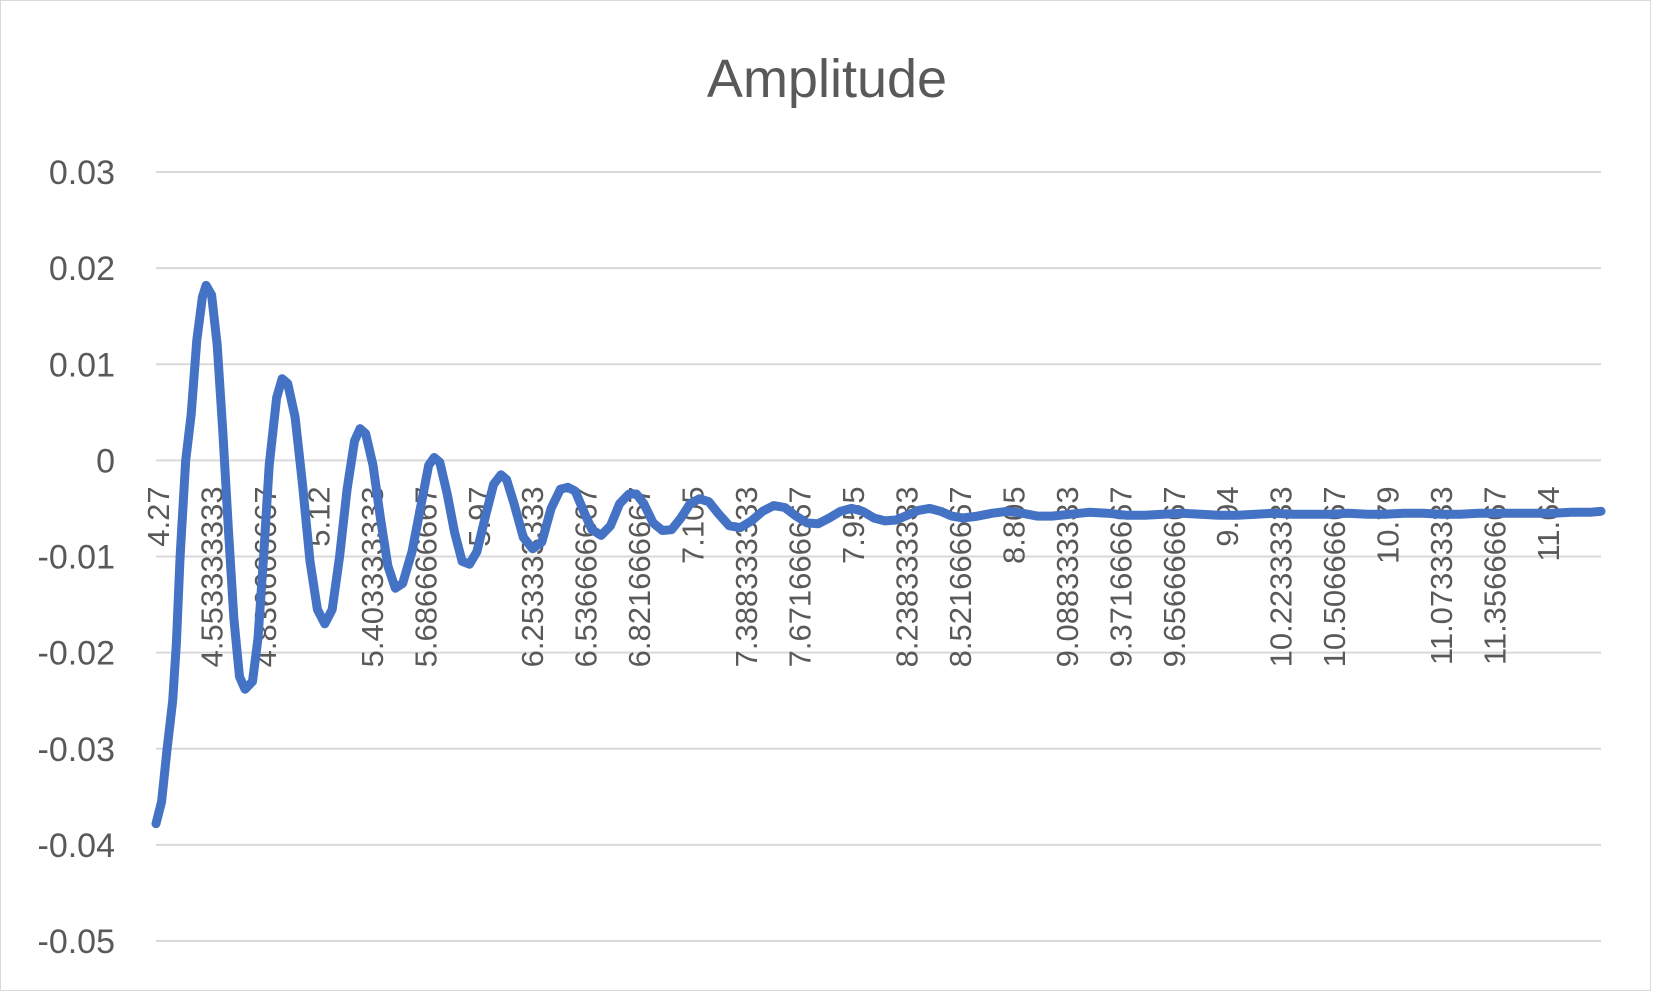  I want to click on y-tick-label: 0.02, so click(82, 269).